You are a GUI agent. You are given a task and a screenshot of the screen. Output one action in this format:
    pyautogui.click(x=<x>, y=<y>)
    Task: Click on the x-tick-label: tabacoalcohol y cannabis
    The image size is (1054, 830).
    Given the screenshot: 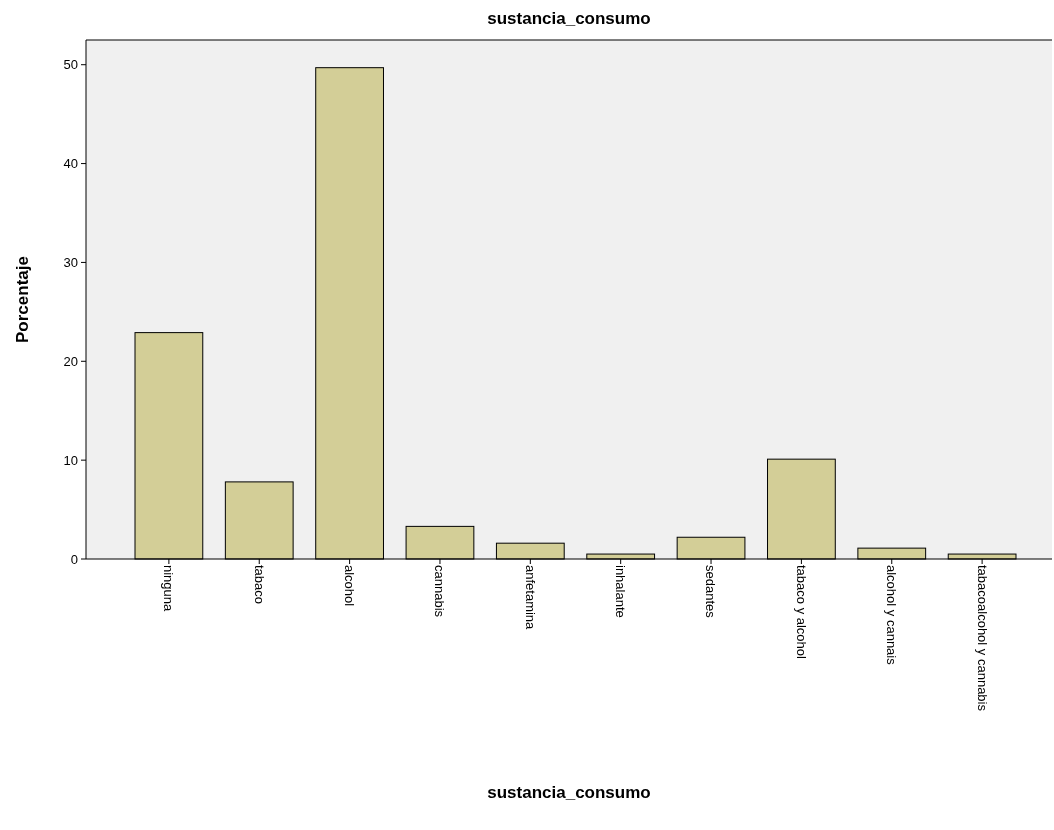 What is the action you would take?
    pyautogui.click(x=982, y=638)
    